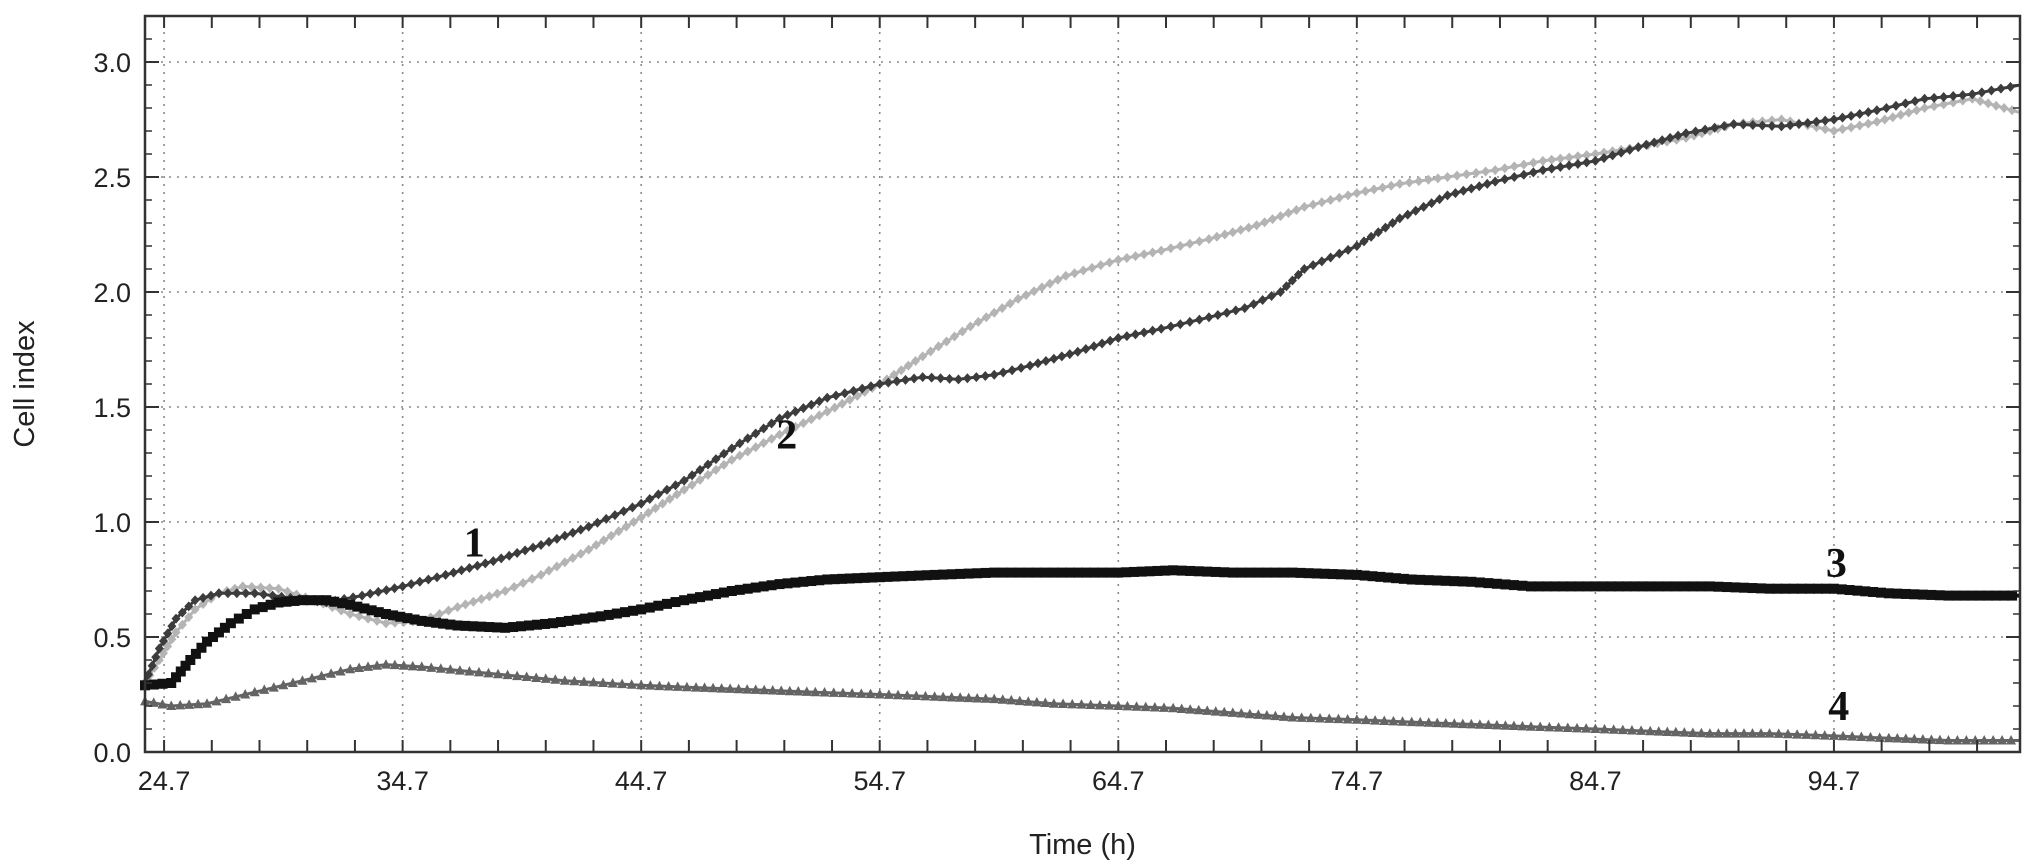  What do you see at coordinates (1834, 781) in the screenshot?
I see `x-tick-label: 94.7` at bounding box center [1834, 781].